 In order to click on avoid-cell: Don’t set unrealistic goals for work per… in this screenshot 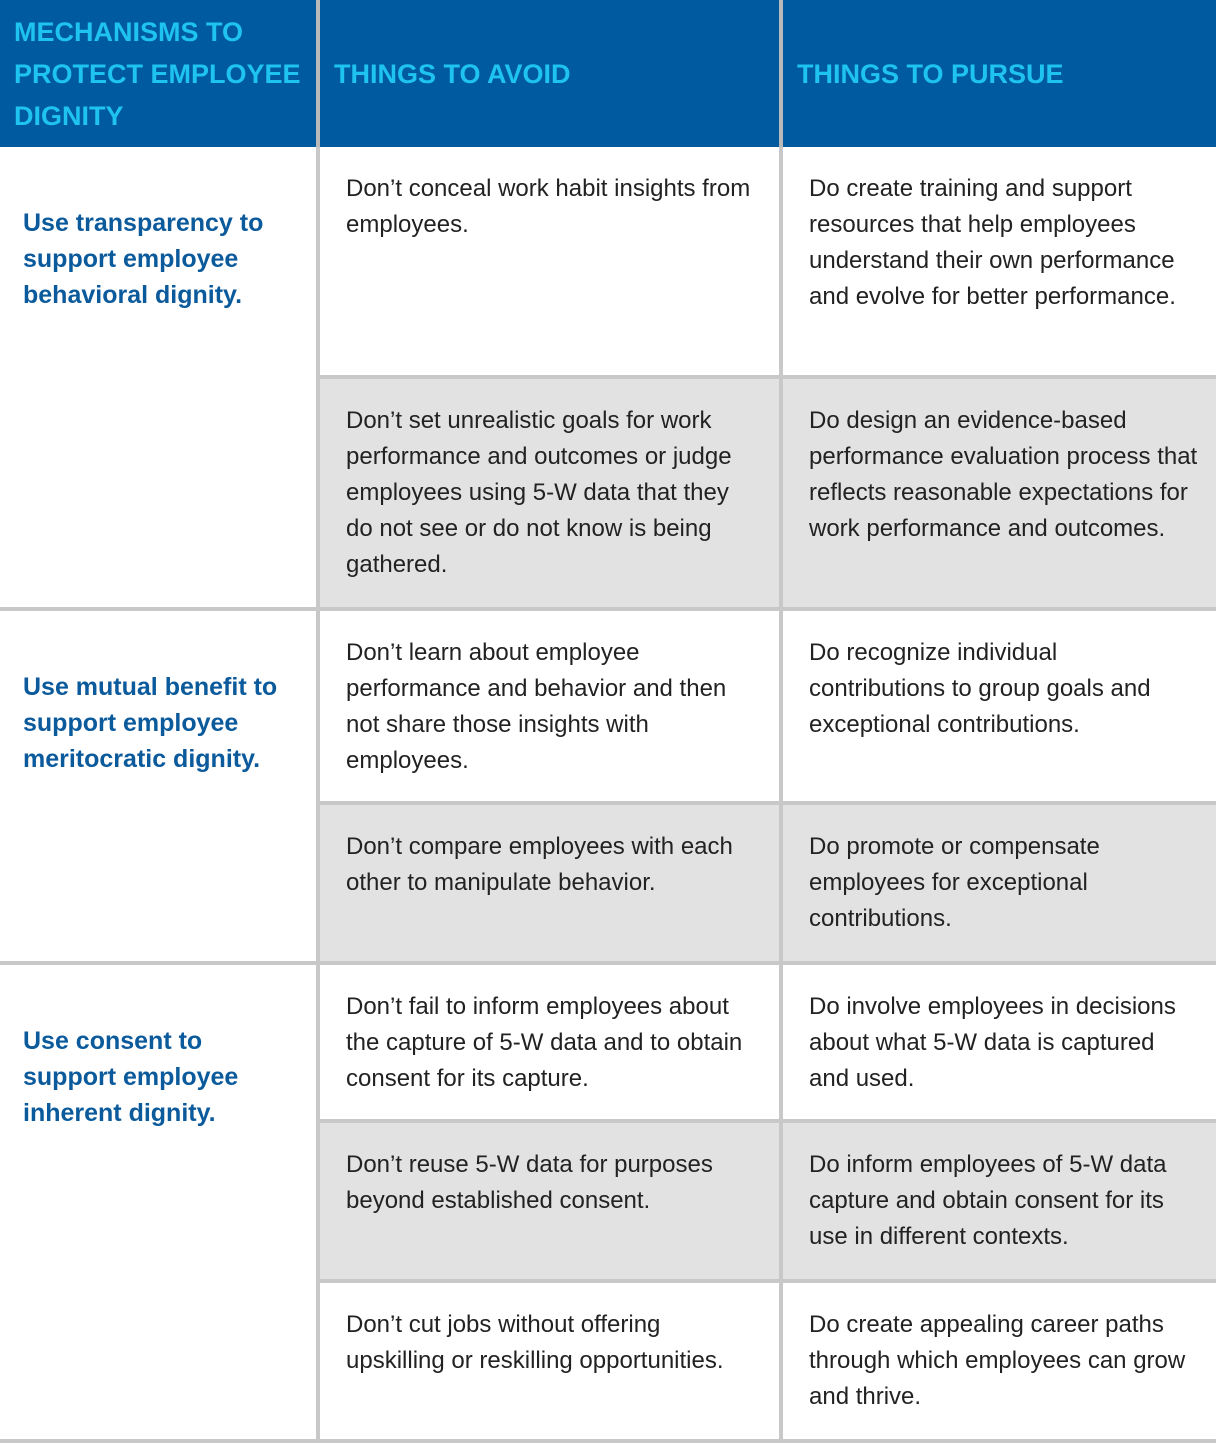, I will do `click(549, 495)`.